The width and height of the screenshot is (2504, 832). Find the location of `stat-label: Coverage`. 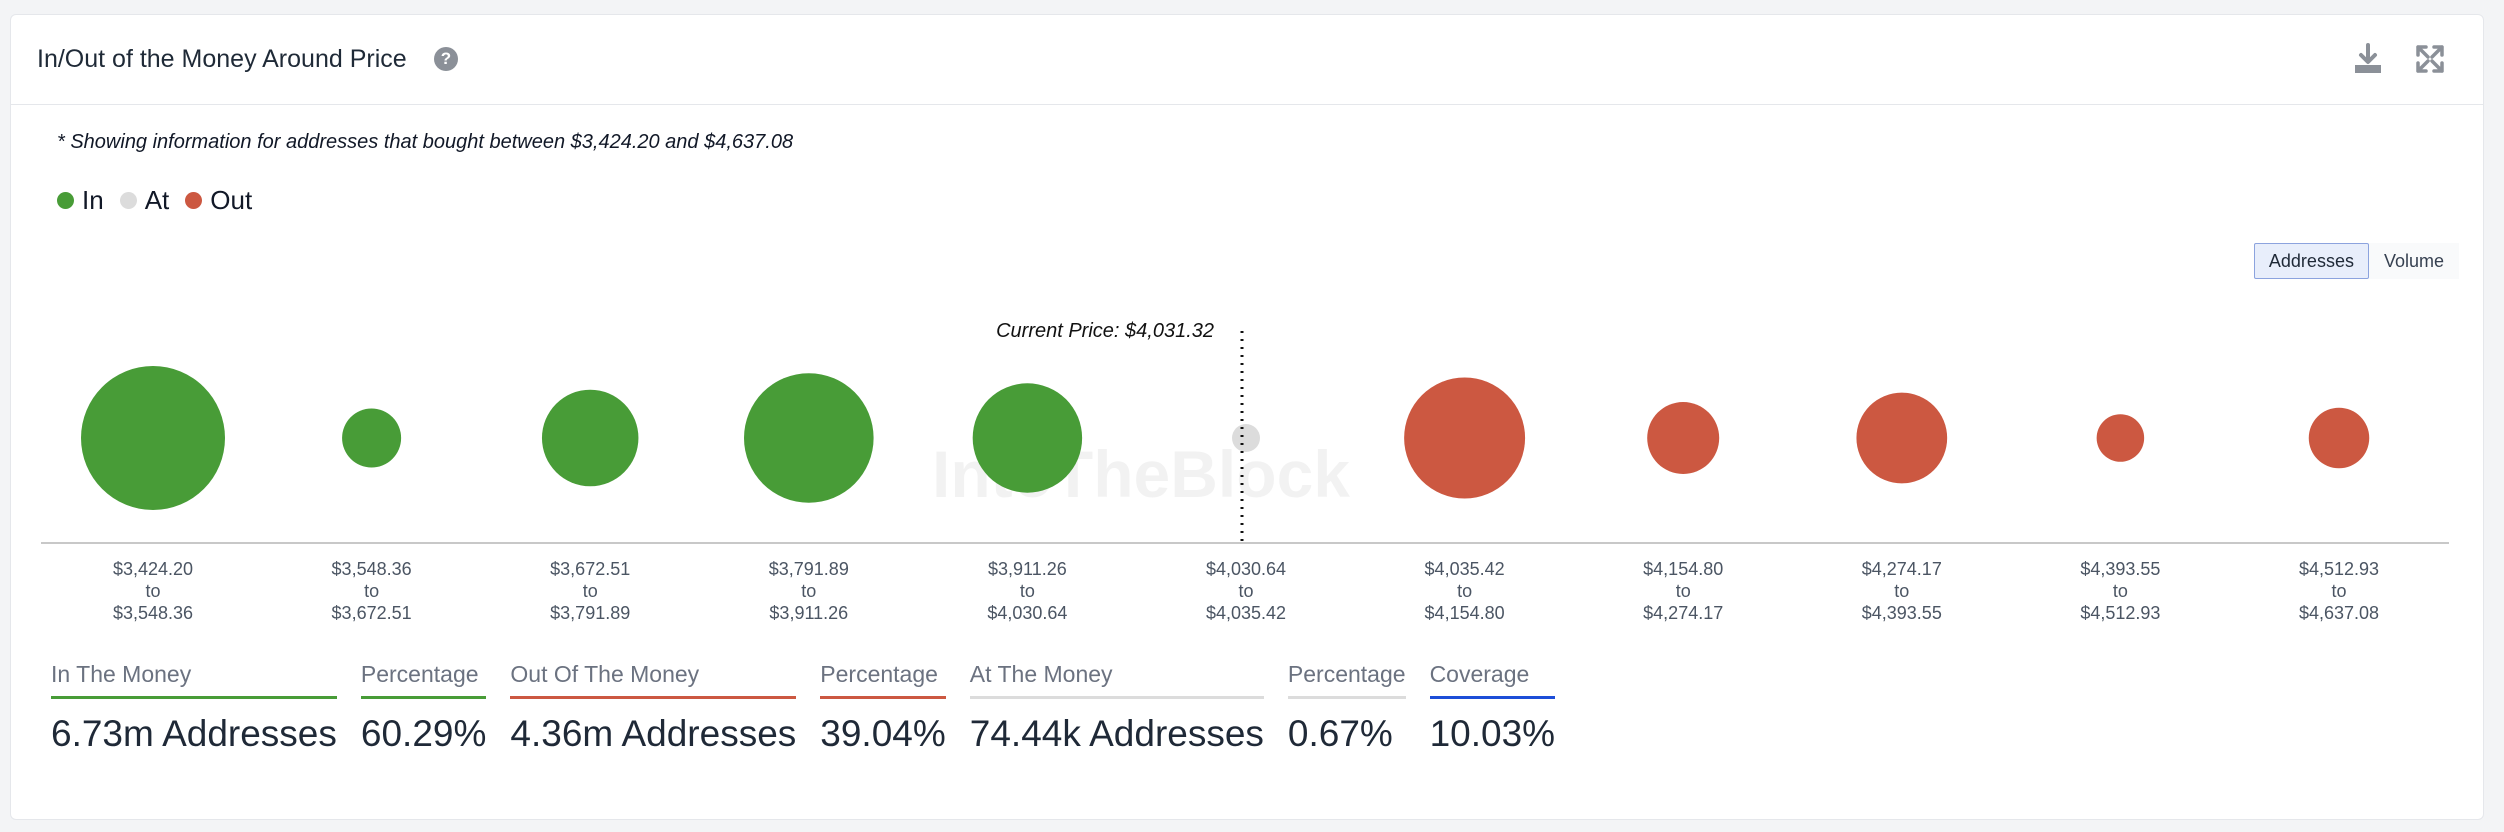

stat-label: Coverage is located at coordinates (1492, 680).